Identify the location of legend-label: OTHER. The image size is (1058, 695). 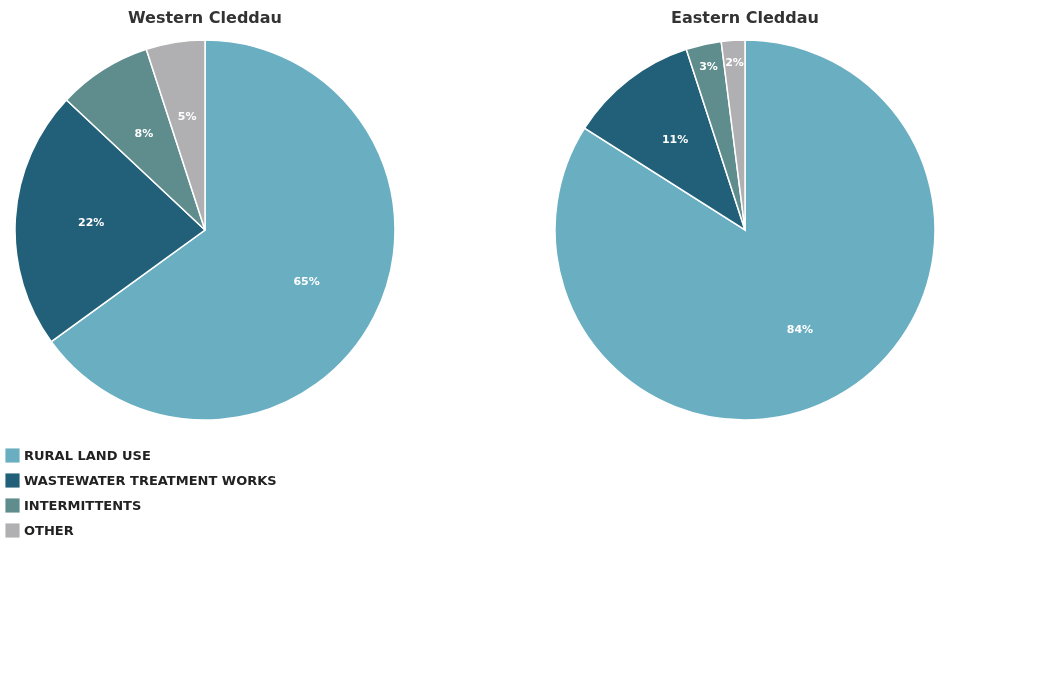
(49, 530).